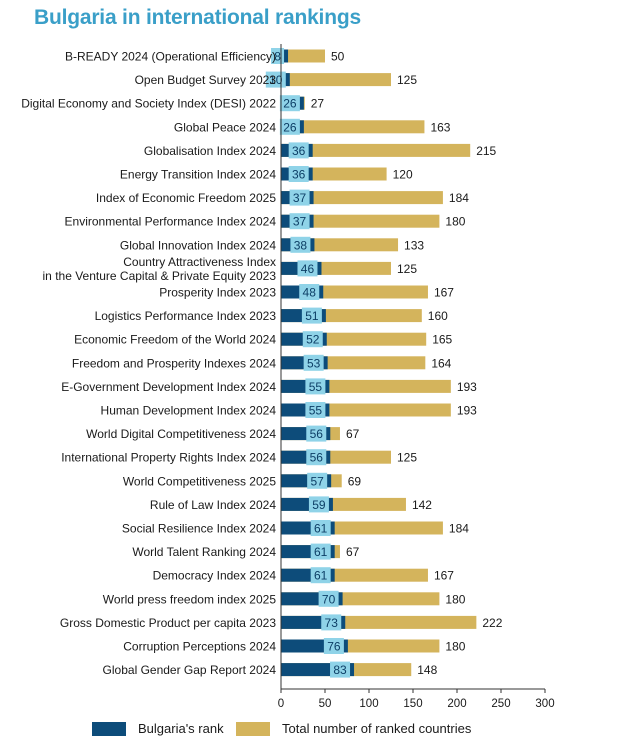  Describe the element at coordinates (377, 728) in the screenshot. I see `legend-label-total: Total number of ranked countries` at that location.